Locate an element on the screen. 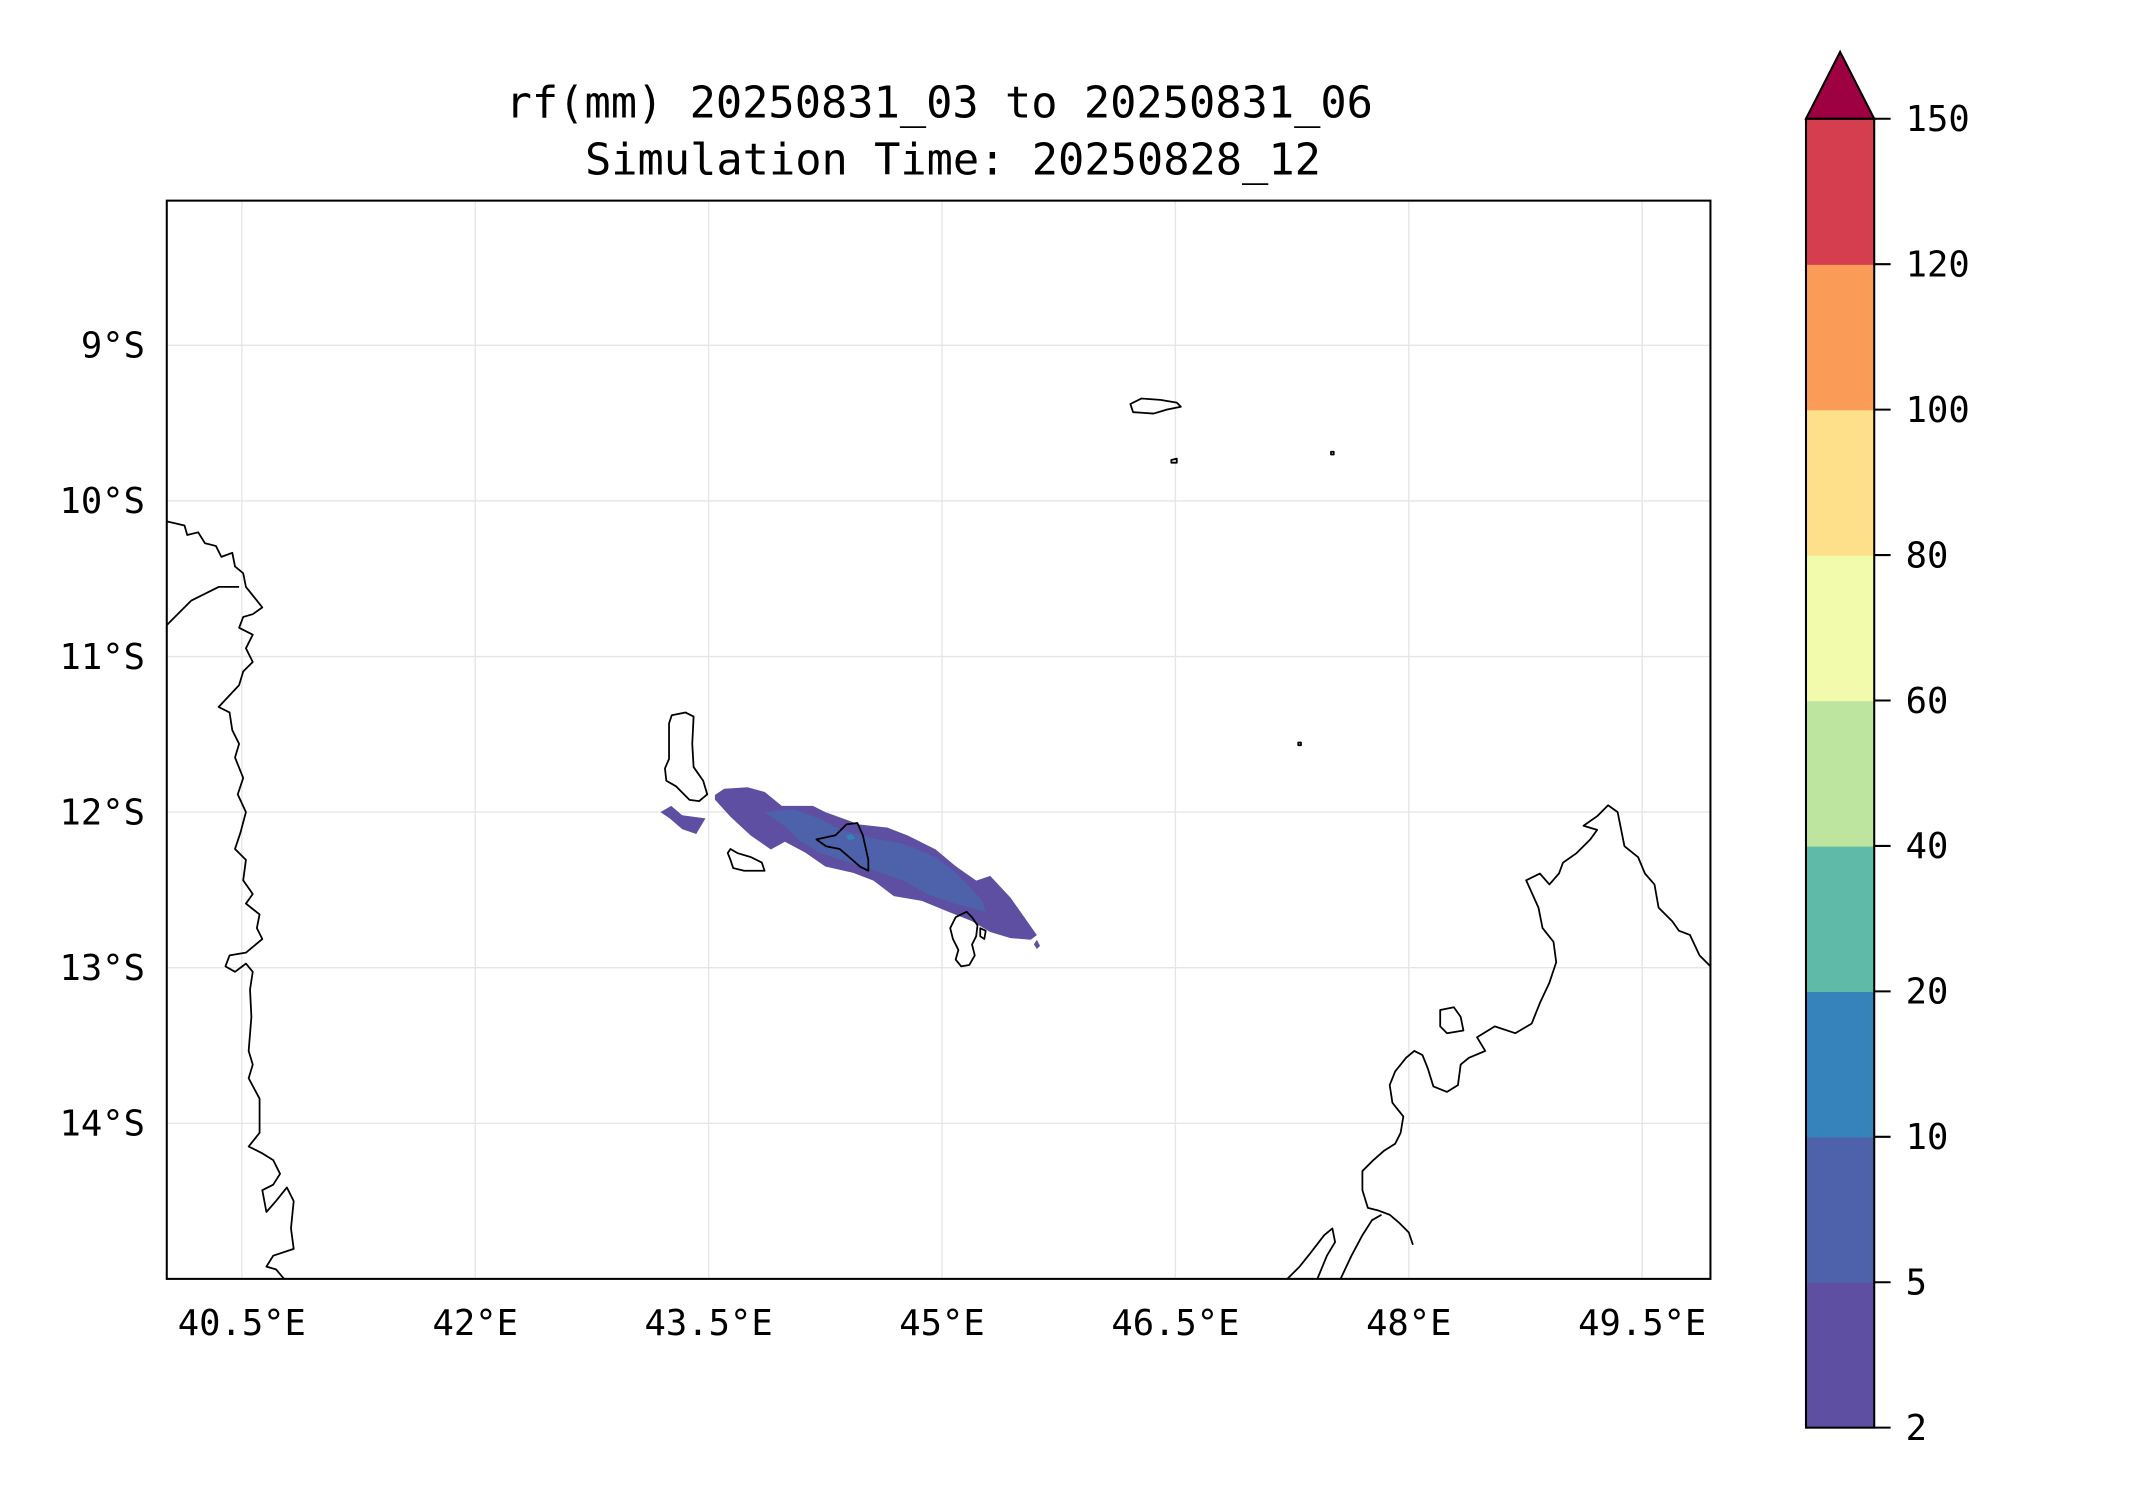 This screenshot has width=2142, height=1500. colorbar: 2 5 10 20 40 60 80 100 120 150 is located at coordinates (1887, 749).